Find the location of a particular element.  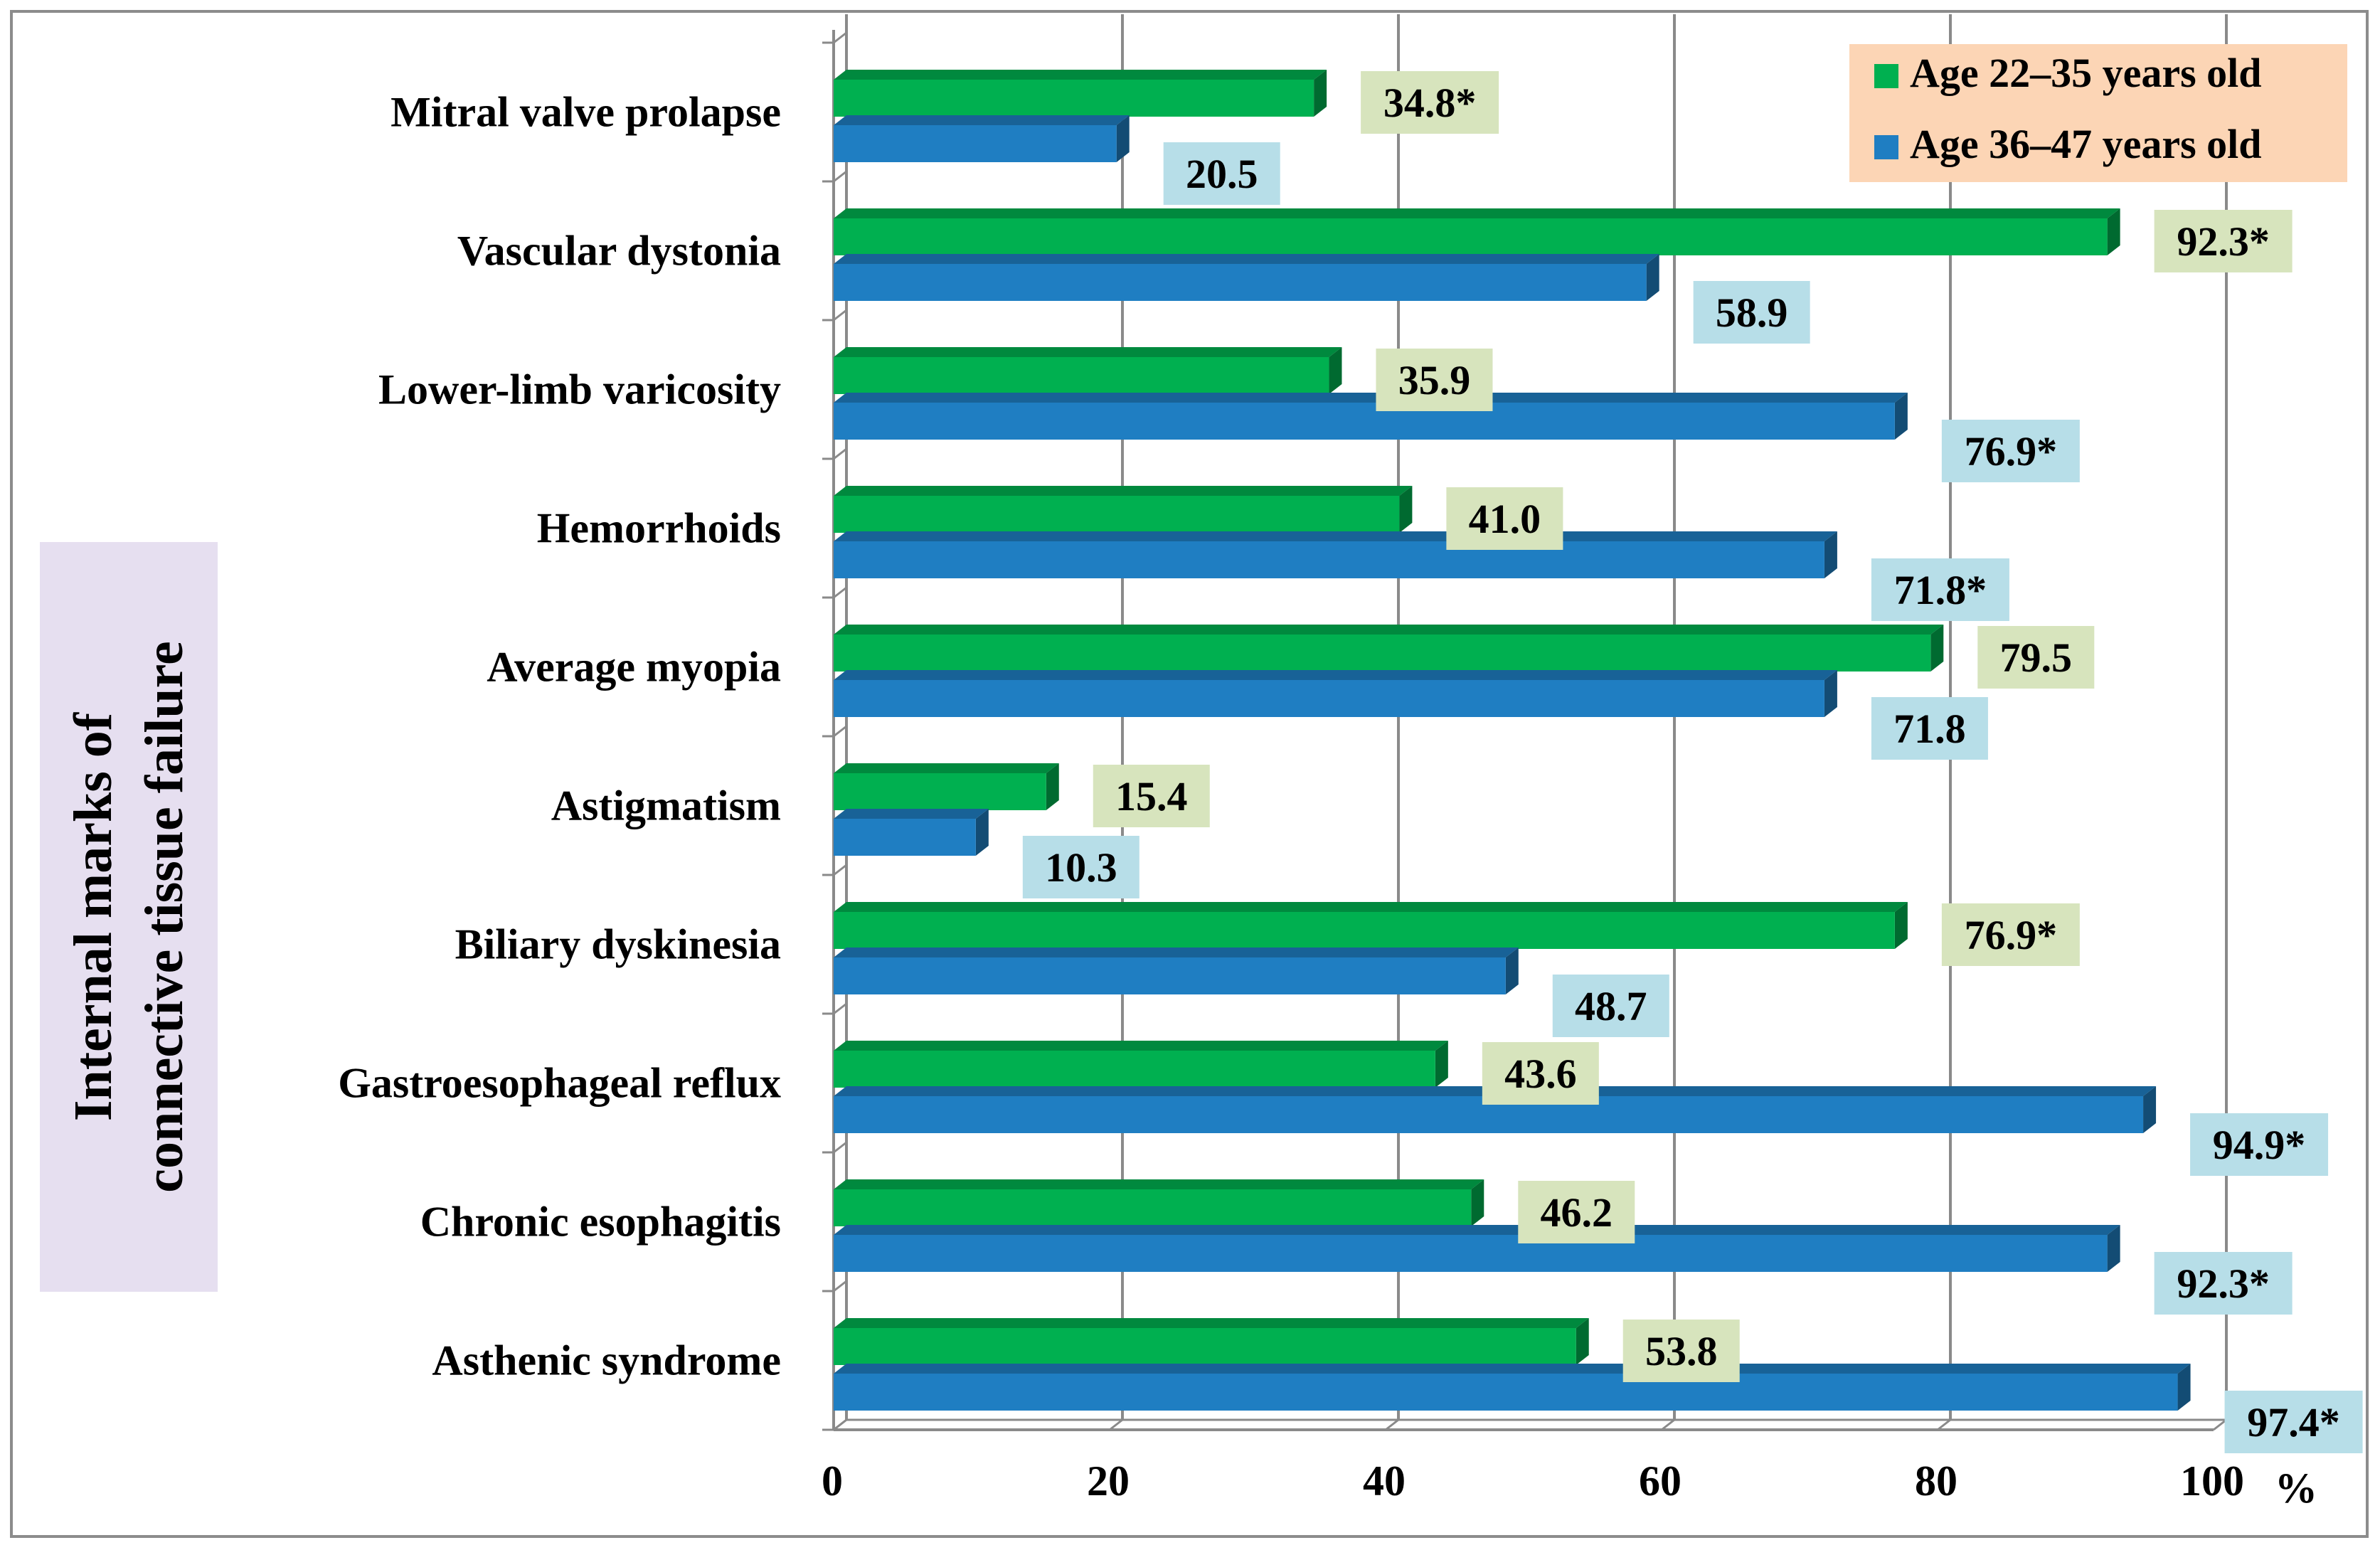

x-tick-label: 100 is located at coordinates (2212, 1481).